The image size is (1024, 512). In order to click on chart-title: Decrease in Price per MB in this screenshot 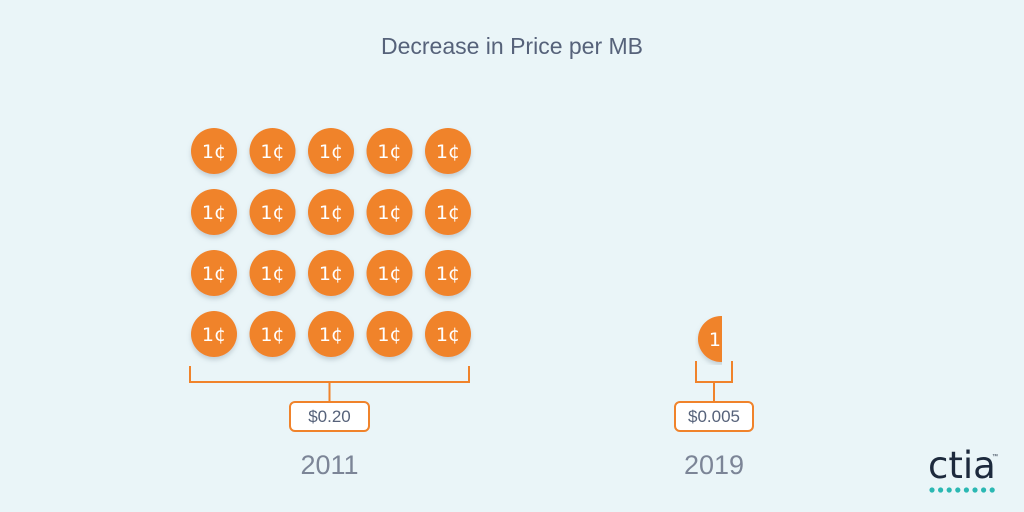, I will do `click(512, 46)`.